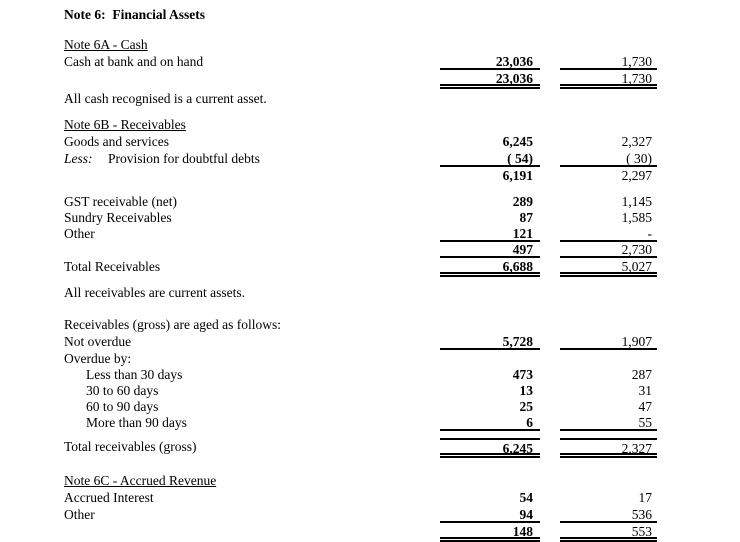 Image resolution: width=740 pixels, height=542 pixels. Describe the element at coordinates (130, 446) in the screenshot. I see `row-label: Total receivables (gross)` at that location.